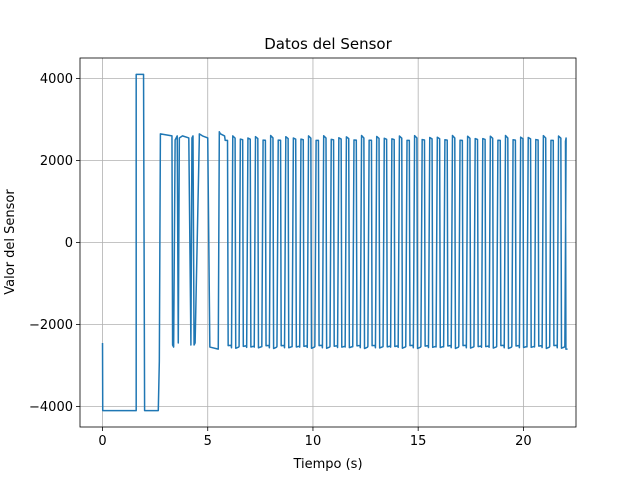 This screenshot has height=480, width=640. Describe the element at coordinates (418, 441) in the screenshot. I see `x-tick-label: 15` at that location.